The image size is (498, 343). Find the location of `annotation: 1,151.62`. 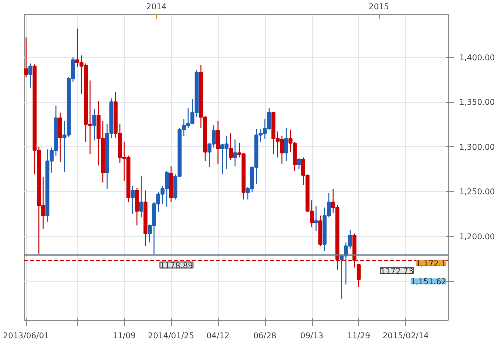

annotation: 1,151.62 is located at coordinates (428, 282).